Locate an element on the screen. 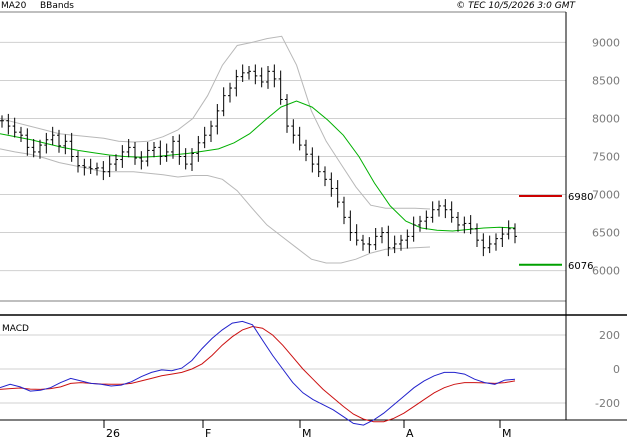 This screenshot has width=627, height=440. macd-y-tick-label: 0 is located at coordinates (616, 369).